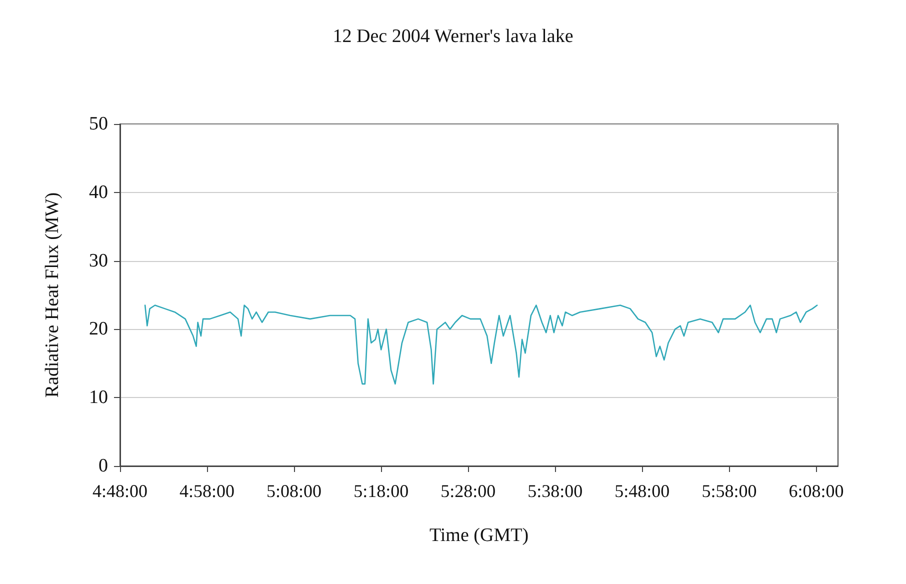 The width and height of the screenshot is (906, 584). I want to click on y-tick-label: 10, so click(98, 397).